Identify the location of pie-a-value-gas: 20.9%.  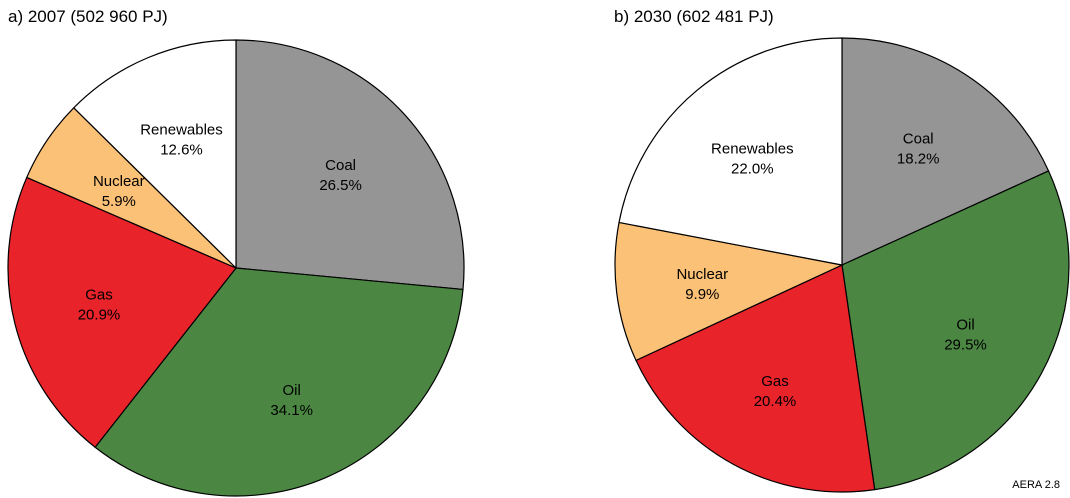
(99, 315).